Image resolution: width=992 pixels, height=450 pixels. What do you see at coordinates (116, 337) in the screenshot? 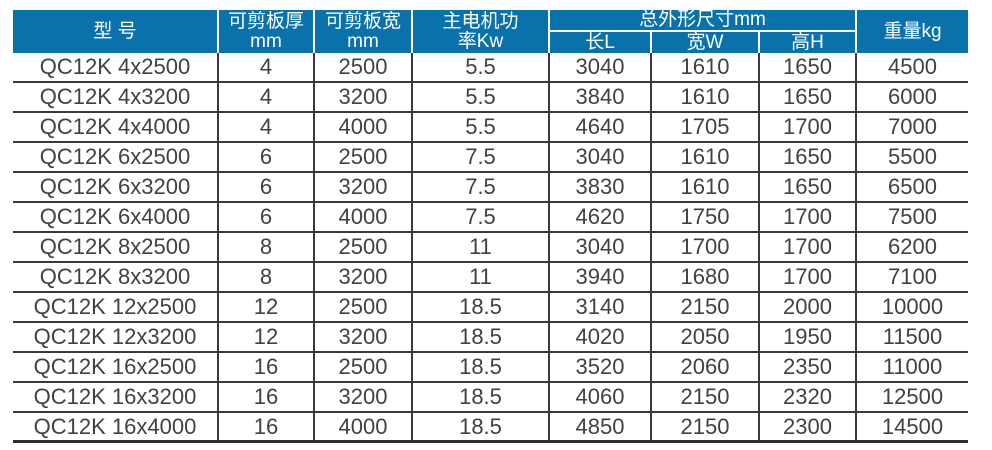
I see `table-cell: QC12K 12x3200` at bounding box center [116, 337].